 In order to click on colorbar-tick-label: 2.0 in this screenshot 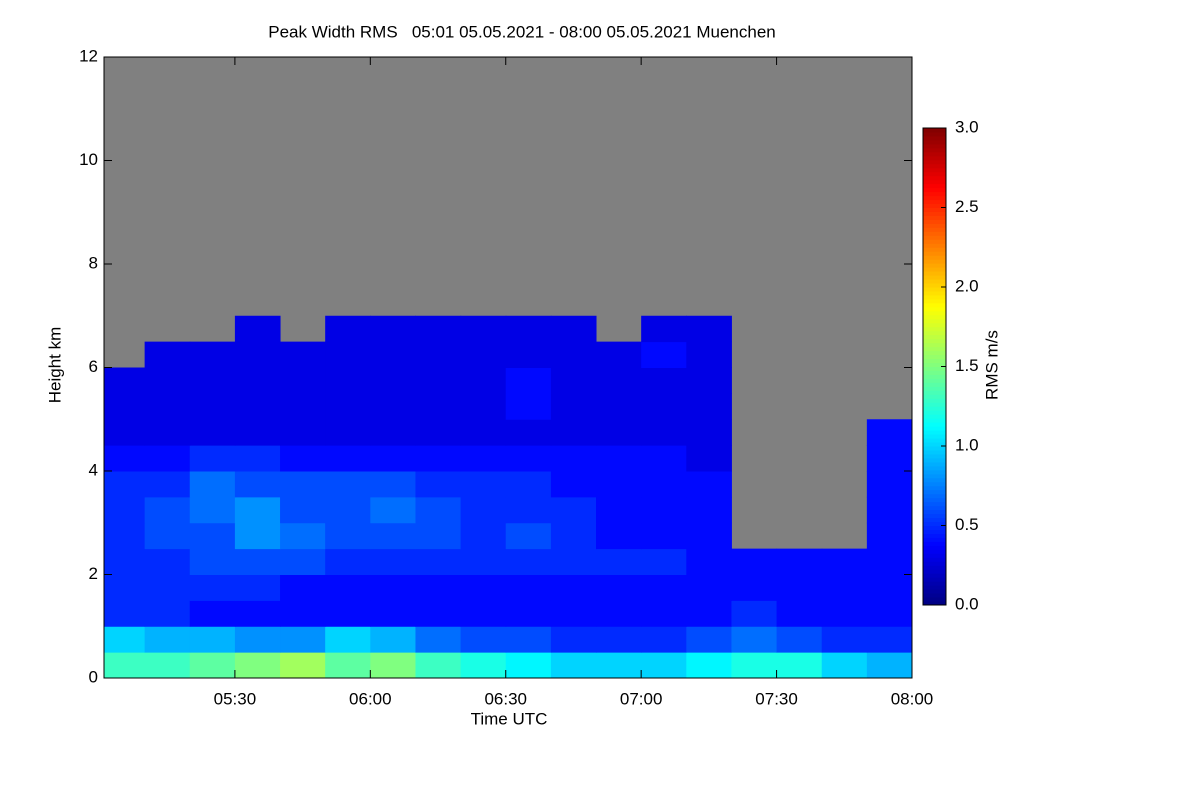, I will do `click(967, 285)`.